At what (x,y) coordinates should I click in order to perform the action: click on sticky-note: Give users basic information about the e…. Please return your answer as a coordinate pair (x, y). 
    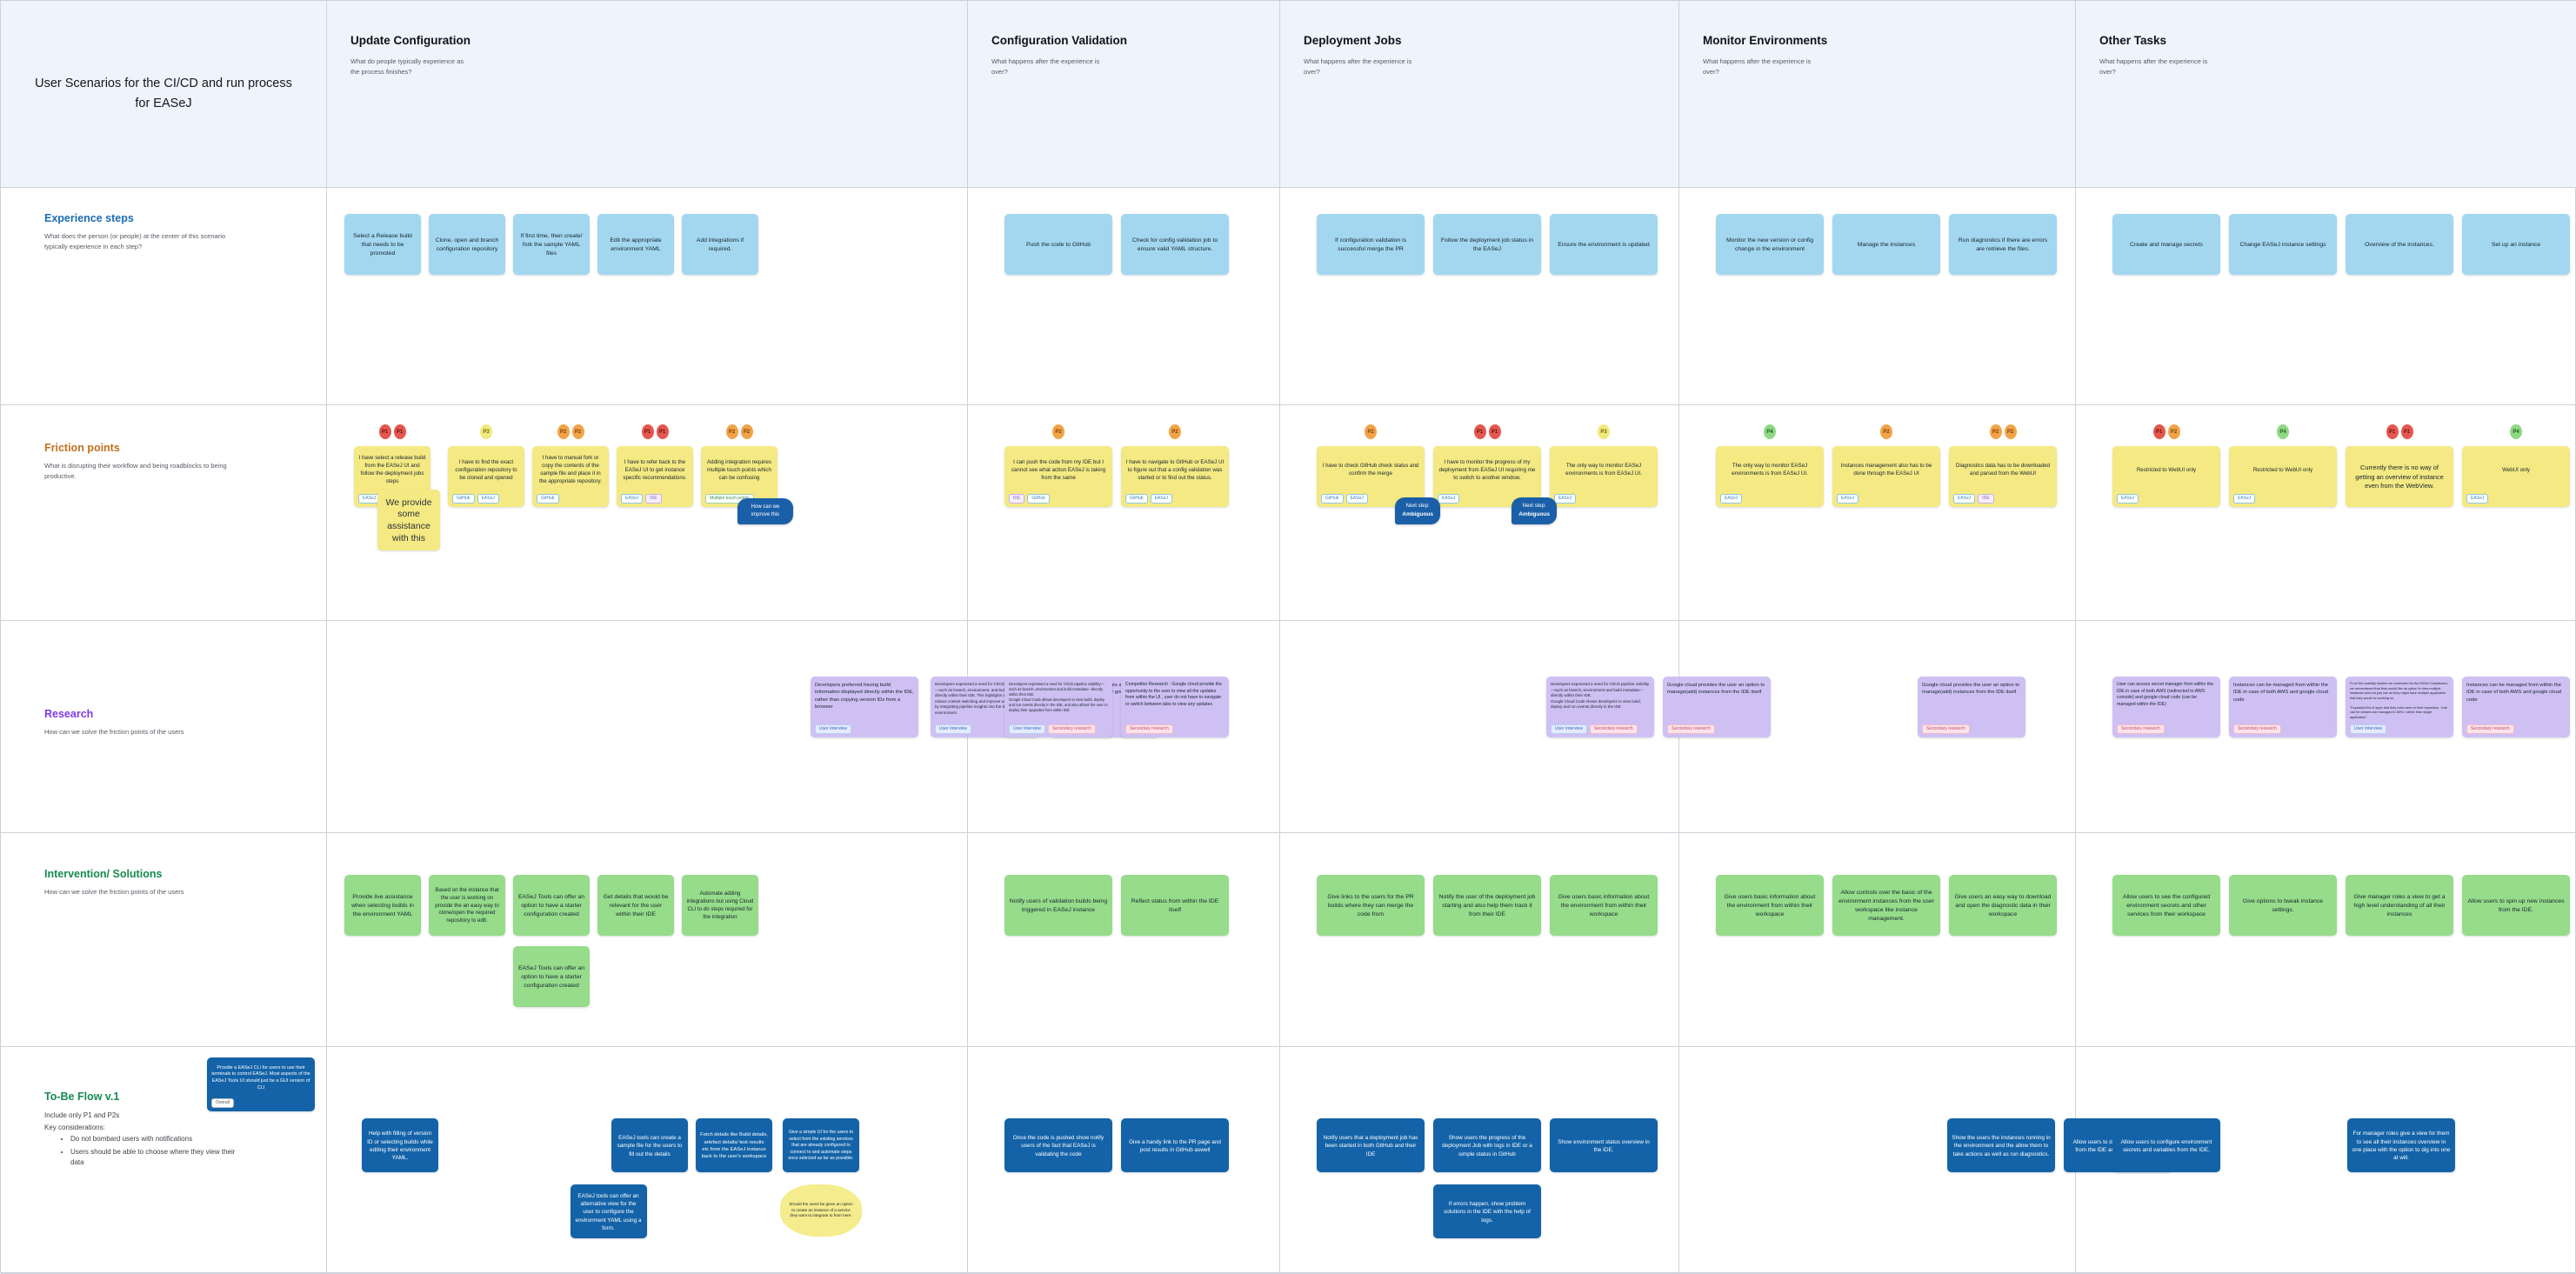
    Looking at the image, I should click on (1604, 905).